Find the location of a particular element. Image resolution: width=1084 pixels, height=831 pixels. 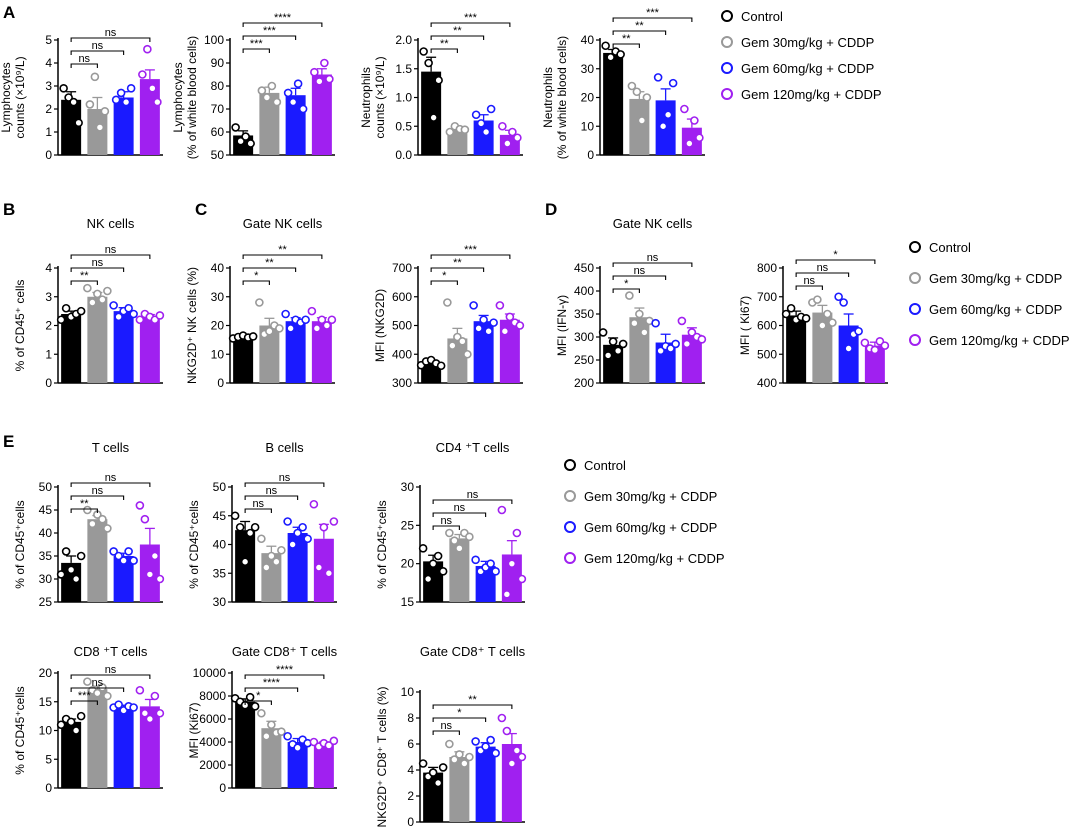

y-tick-label: 450 is located at coordinates (584, 268).